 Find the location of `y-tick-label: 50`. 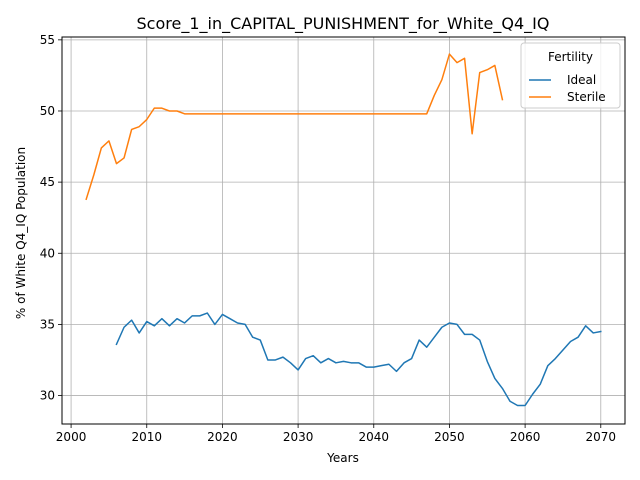

y-tick-label: 50 is located at coordinates (47, 111).